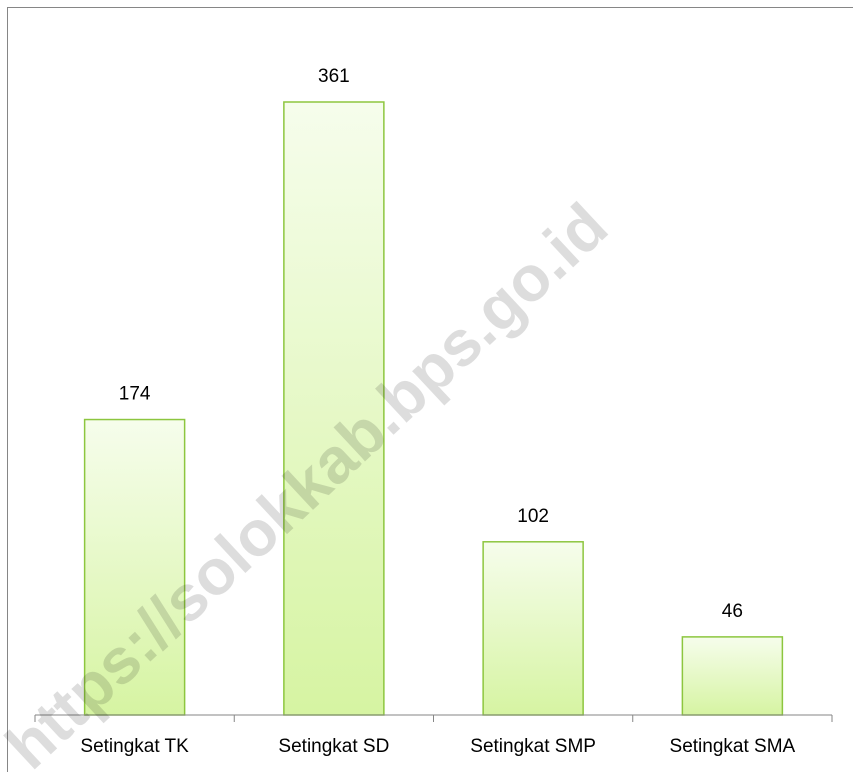 Image resolution: width=853 pixels, height=772 pixels. What do you see at coordinates (733, 746) in the screenshot?
I see `x-tick-label: Setingkat SMA` at bounding box center [733, 746].